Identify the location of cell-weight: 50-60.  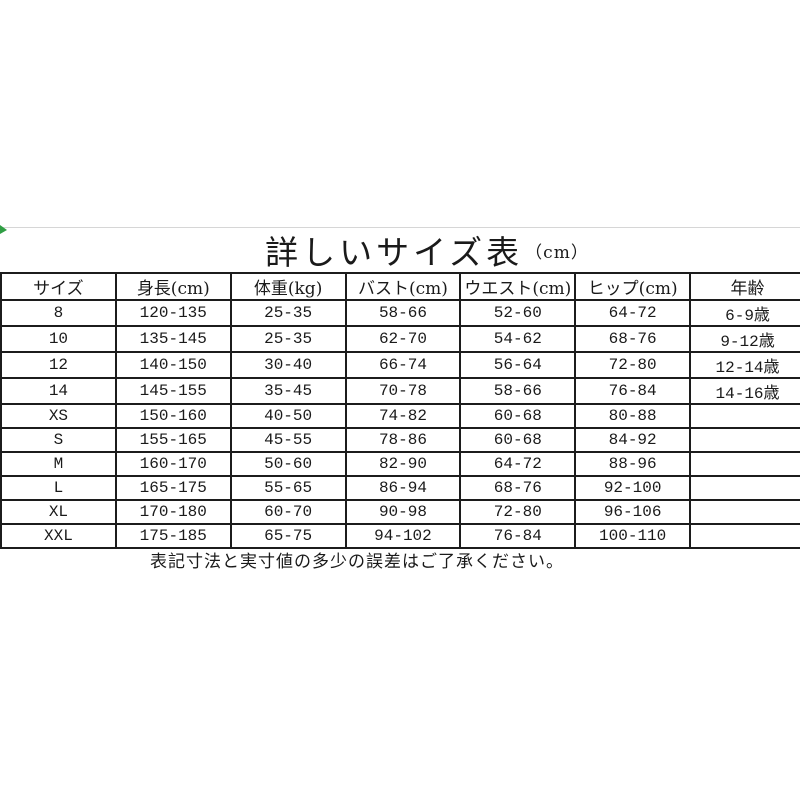
(288, 464).